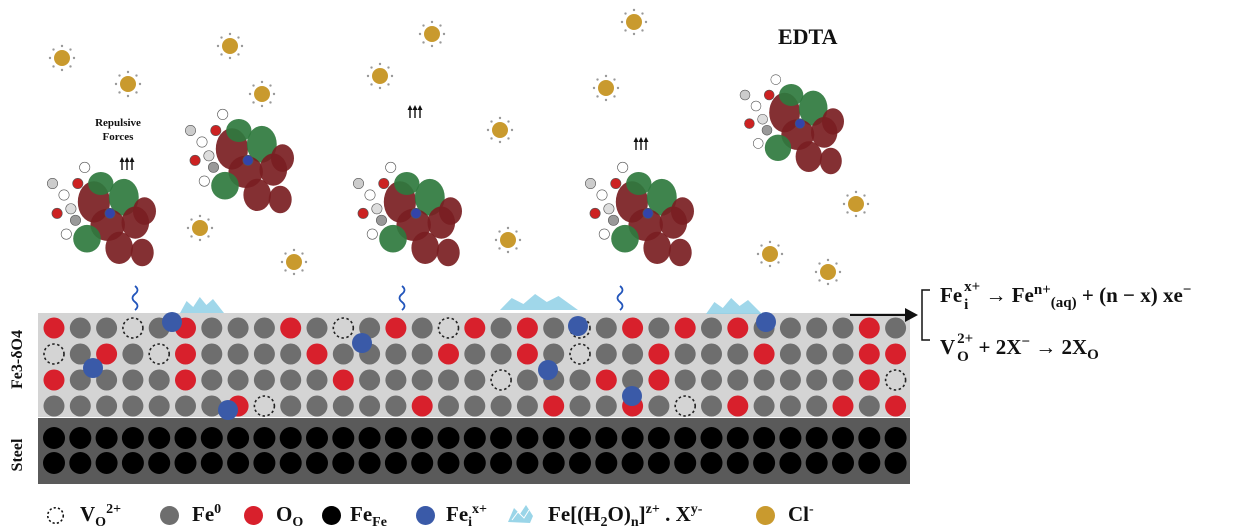  I want to click on adsorption-link, so click(620, 298).